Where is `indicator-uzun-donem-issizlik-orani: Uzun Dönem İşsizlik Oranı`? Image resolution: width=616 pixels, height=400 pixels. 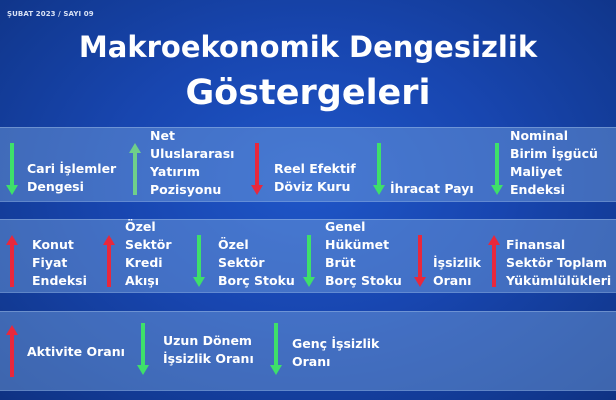 indicator-uzun-donem-issizlik-orani: Uzun Dönem İşsizlik Oranı is located at coordinates (208, 349).